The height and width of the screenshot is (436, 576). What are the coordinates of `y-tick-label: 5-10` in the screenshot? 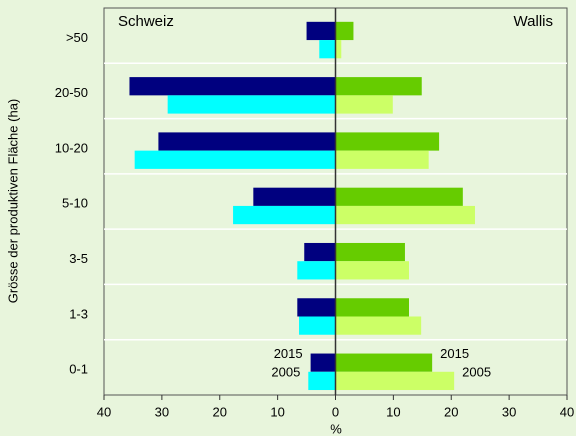 It's located at (75, 203).